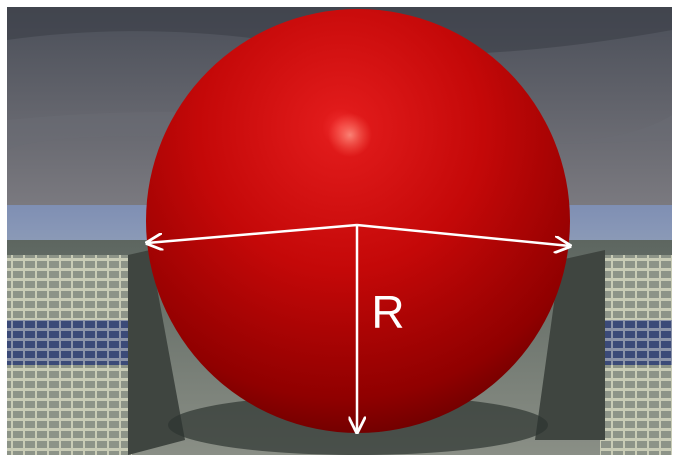  What do you see at coordinates (387, 312) in the screenshot?
I see `radius-label: R` at bounding box center [387, 312].